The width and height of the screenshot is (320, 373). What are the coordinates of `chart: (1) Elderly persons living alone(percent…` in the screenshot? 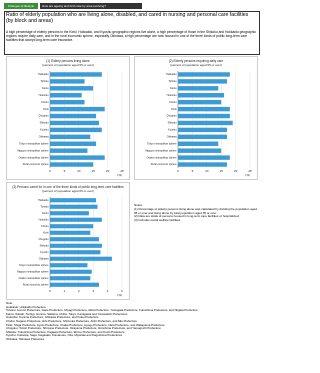 It's located at (68, 118).